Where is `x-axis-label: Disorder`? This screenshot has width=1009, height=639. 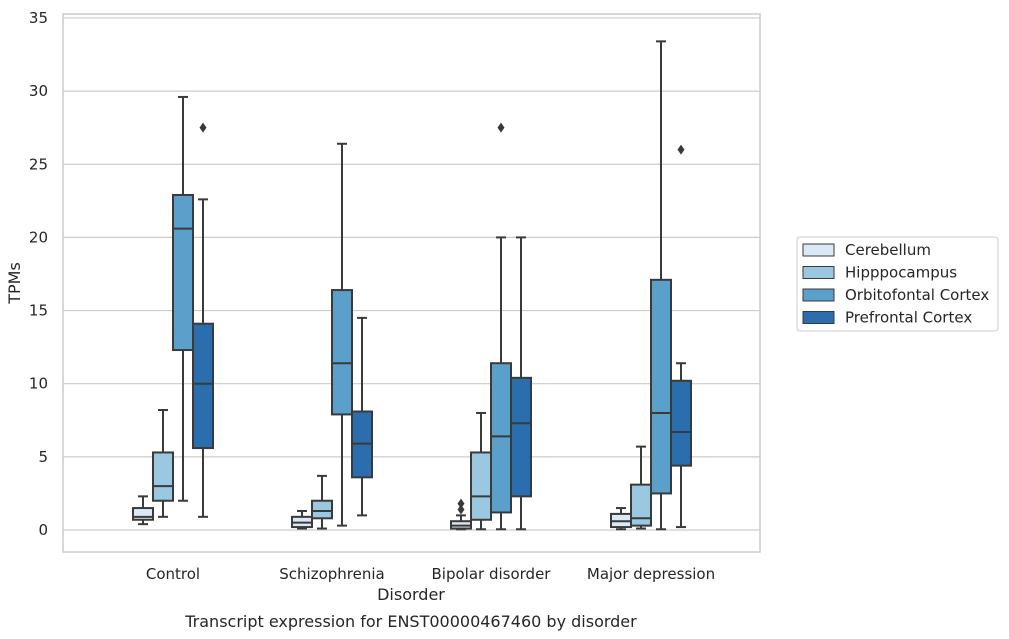
x-axis-label: Disorder is located at coordinates (411, 594).